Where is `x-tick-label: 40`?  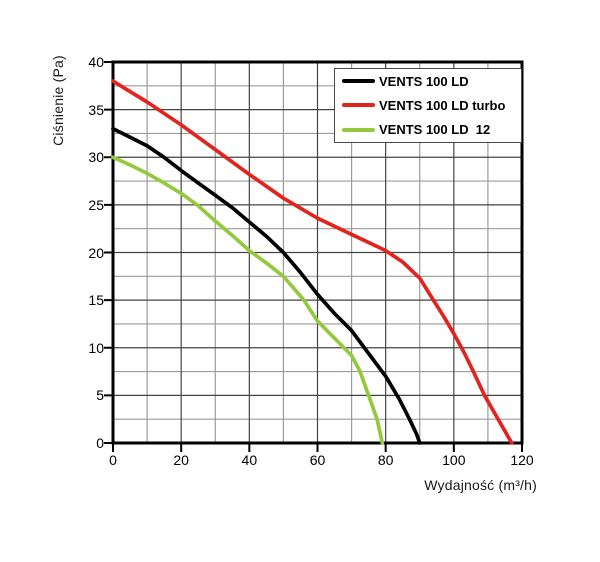
x-tick-label: 40 is located at coordinates (249, 460).